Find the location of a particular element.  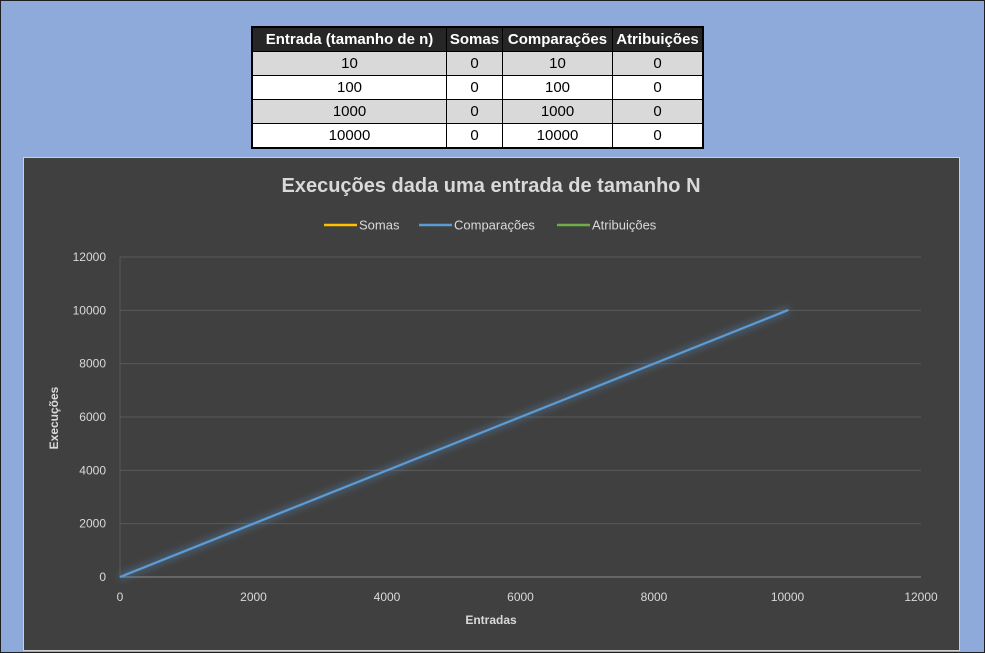

cell-comparacoes: 1000 is located at coordinates (557, 111).